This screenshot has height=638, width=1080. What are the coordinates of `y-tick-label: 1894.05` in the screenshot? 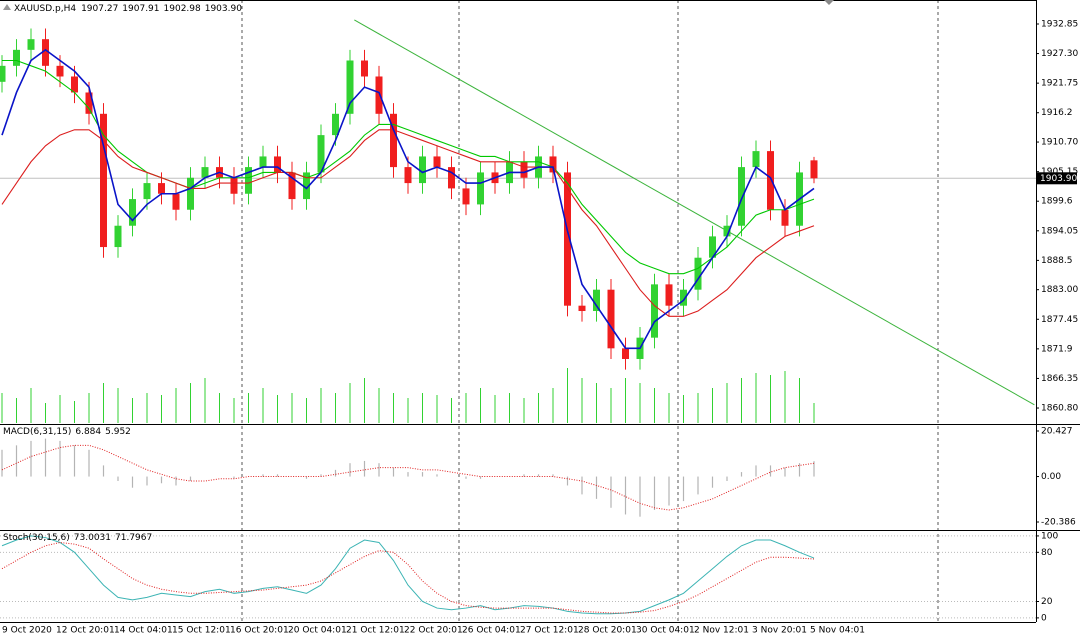 It's located at (1059, 231).